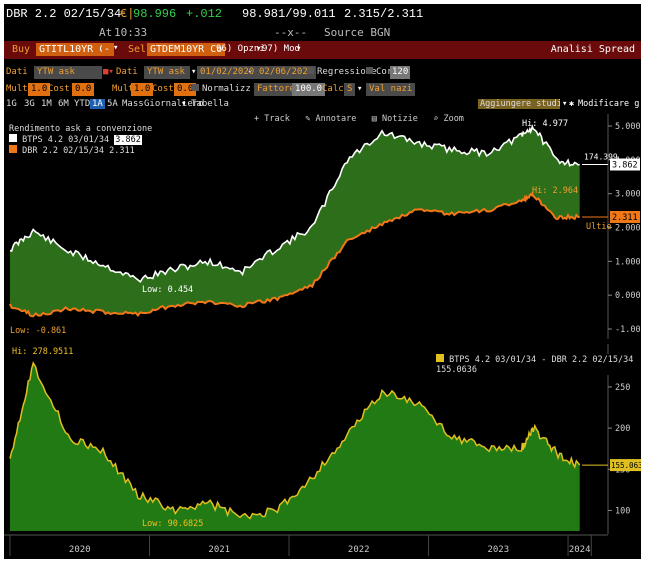  I want to click on options-menu-button: 96) Opzni, so click(240, 49).